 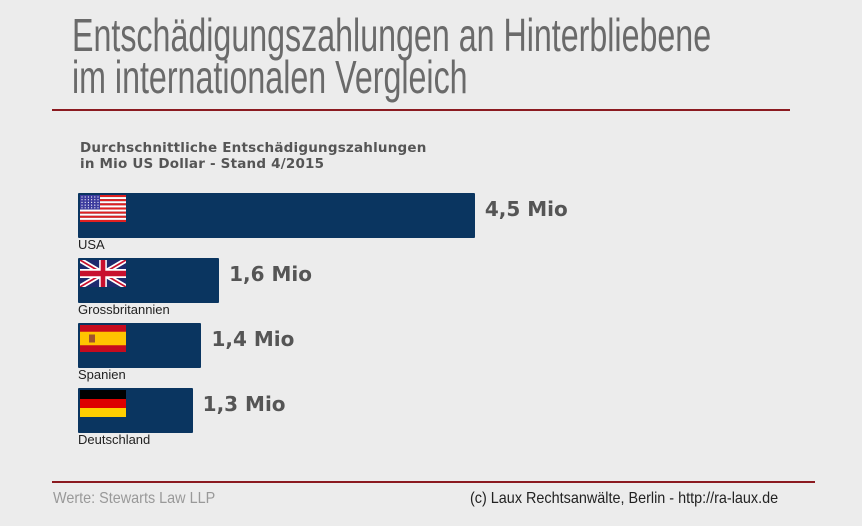 I want to click on subtitle-line-2: in Mio US Dollar - Stand 4/2015, so click(x=202, y=164).